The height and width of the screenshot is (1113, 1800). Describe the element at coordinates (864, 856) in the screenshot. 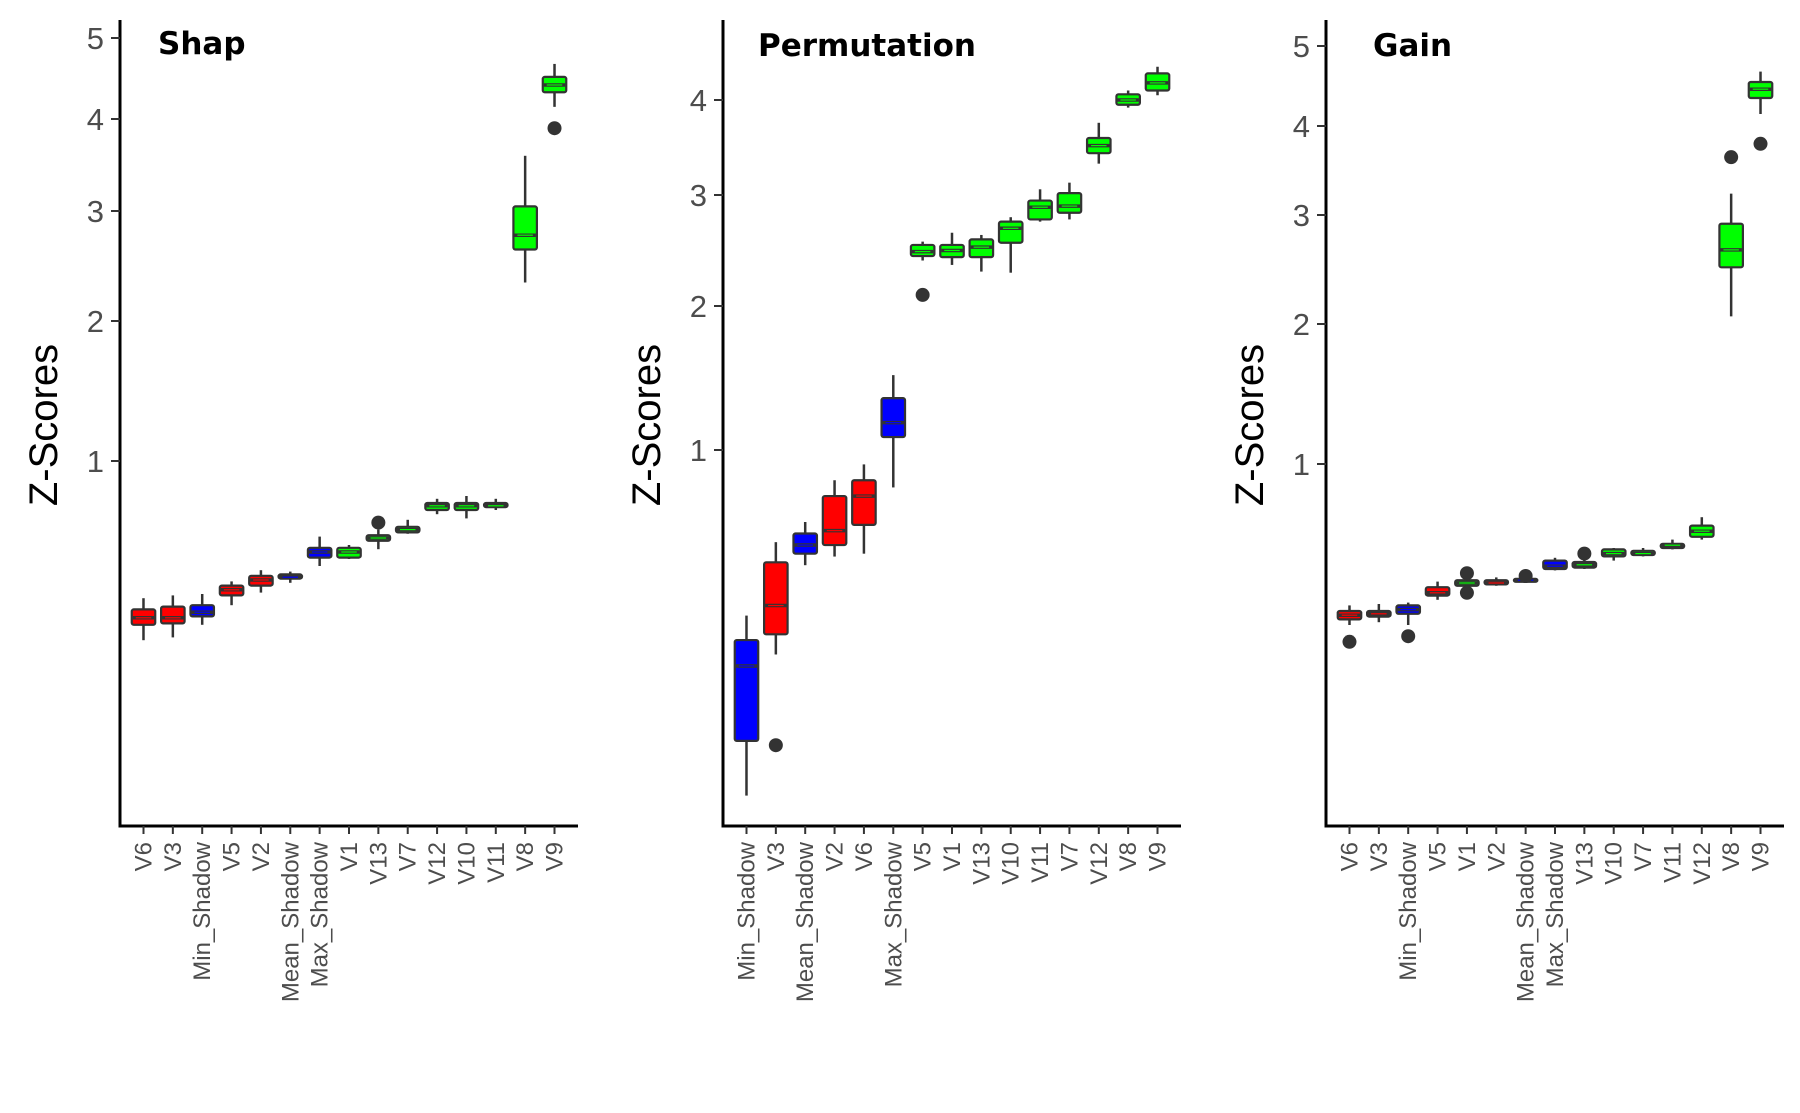

I see `x-tick-label-permutation: V6` at that location.